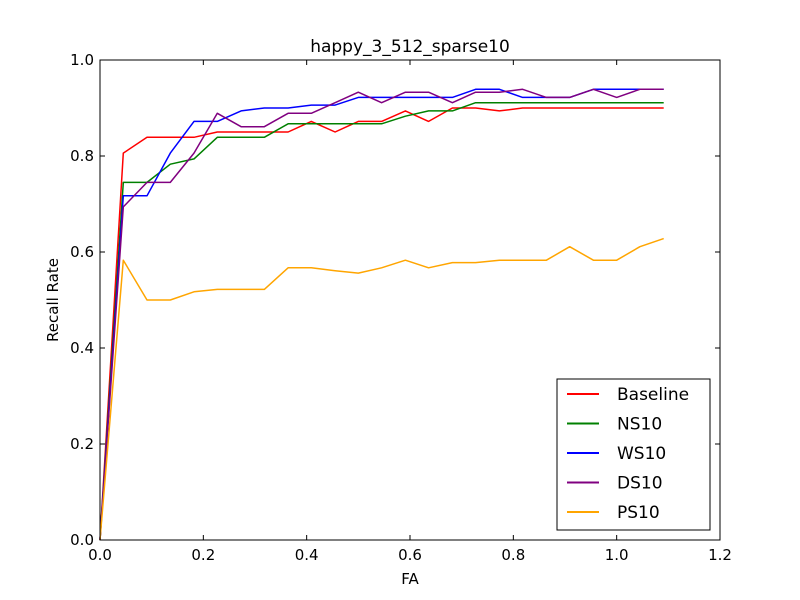  I want to click on x-tick-label: 0.4, so click(307, 555).